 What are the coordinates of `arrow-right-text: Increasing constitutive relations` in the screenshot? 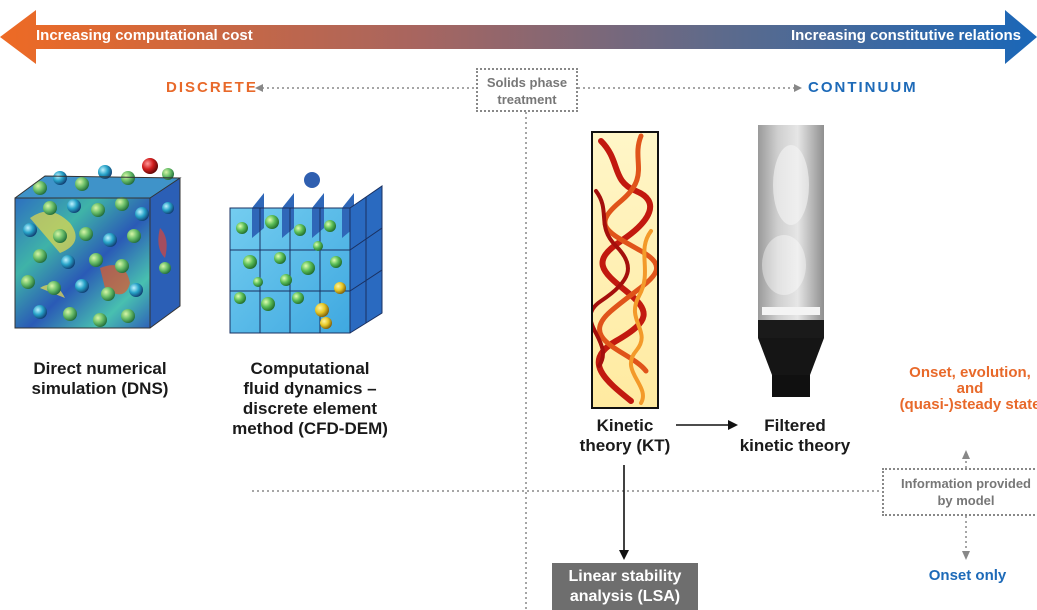 It's located at (905, 35).